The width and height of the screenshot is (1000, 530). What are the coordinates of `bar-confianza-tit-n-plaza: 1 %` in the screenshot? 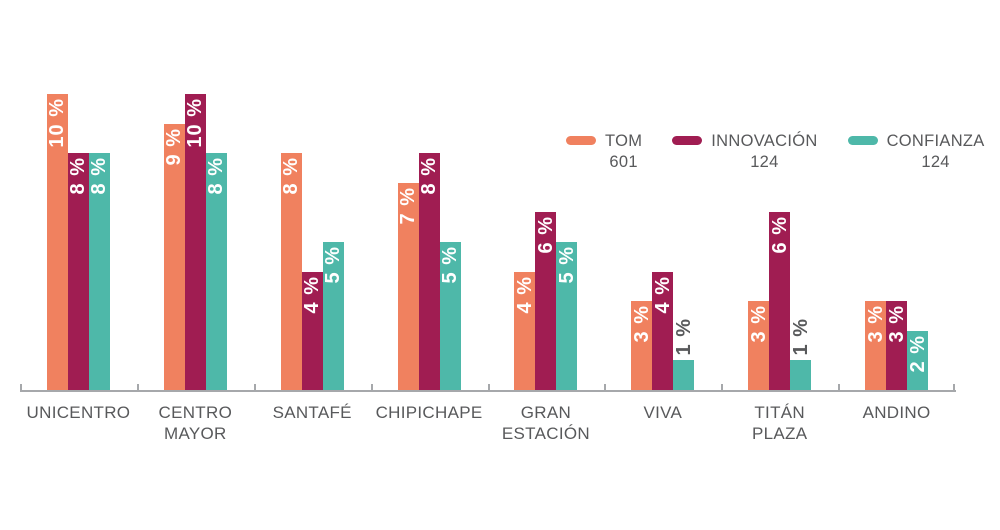 It's located at (801, 354).